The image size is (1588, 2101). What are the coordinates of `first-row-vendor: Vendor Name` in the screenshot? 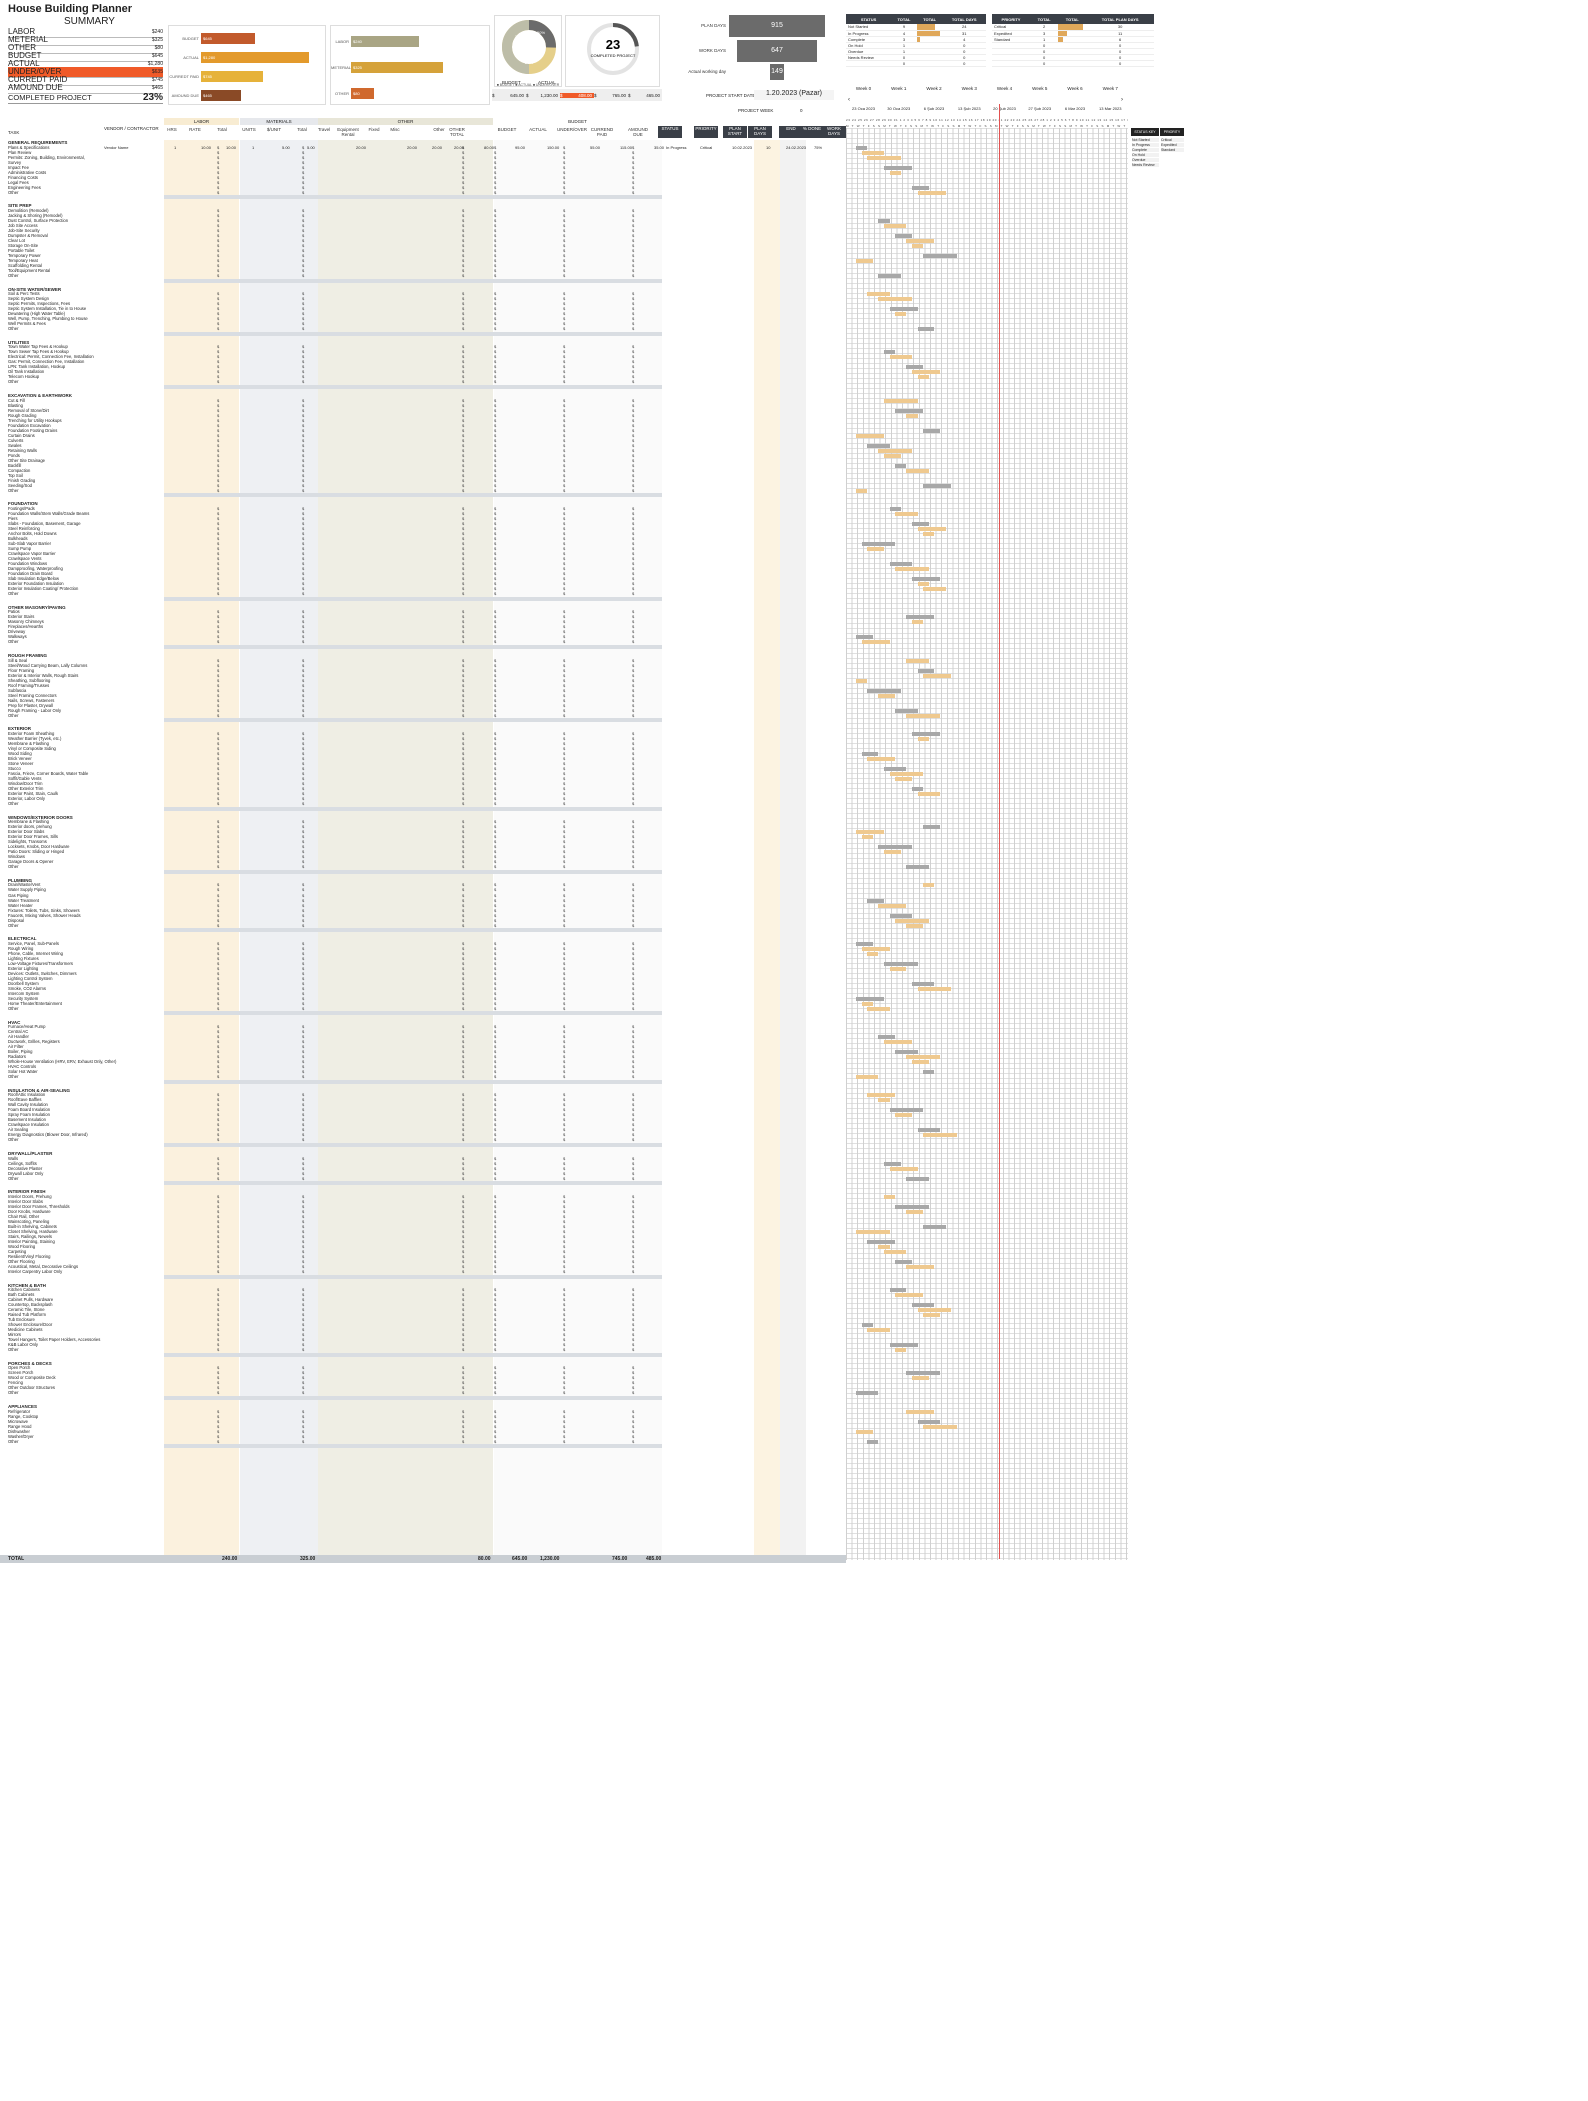 It's located at (116, 147).